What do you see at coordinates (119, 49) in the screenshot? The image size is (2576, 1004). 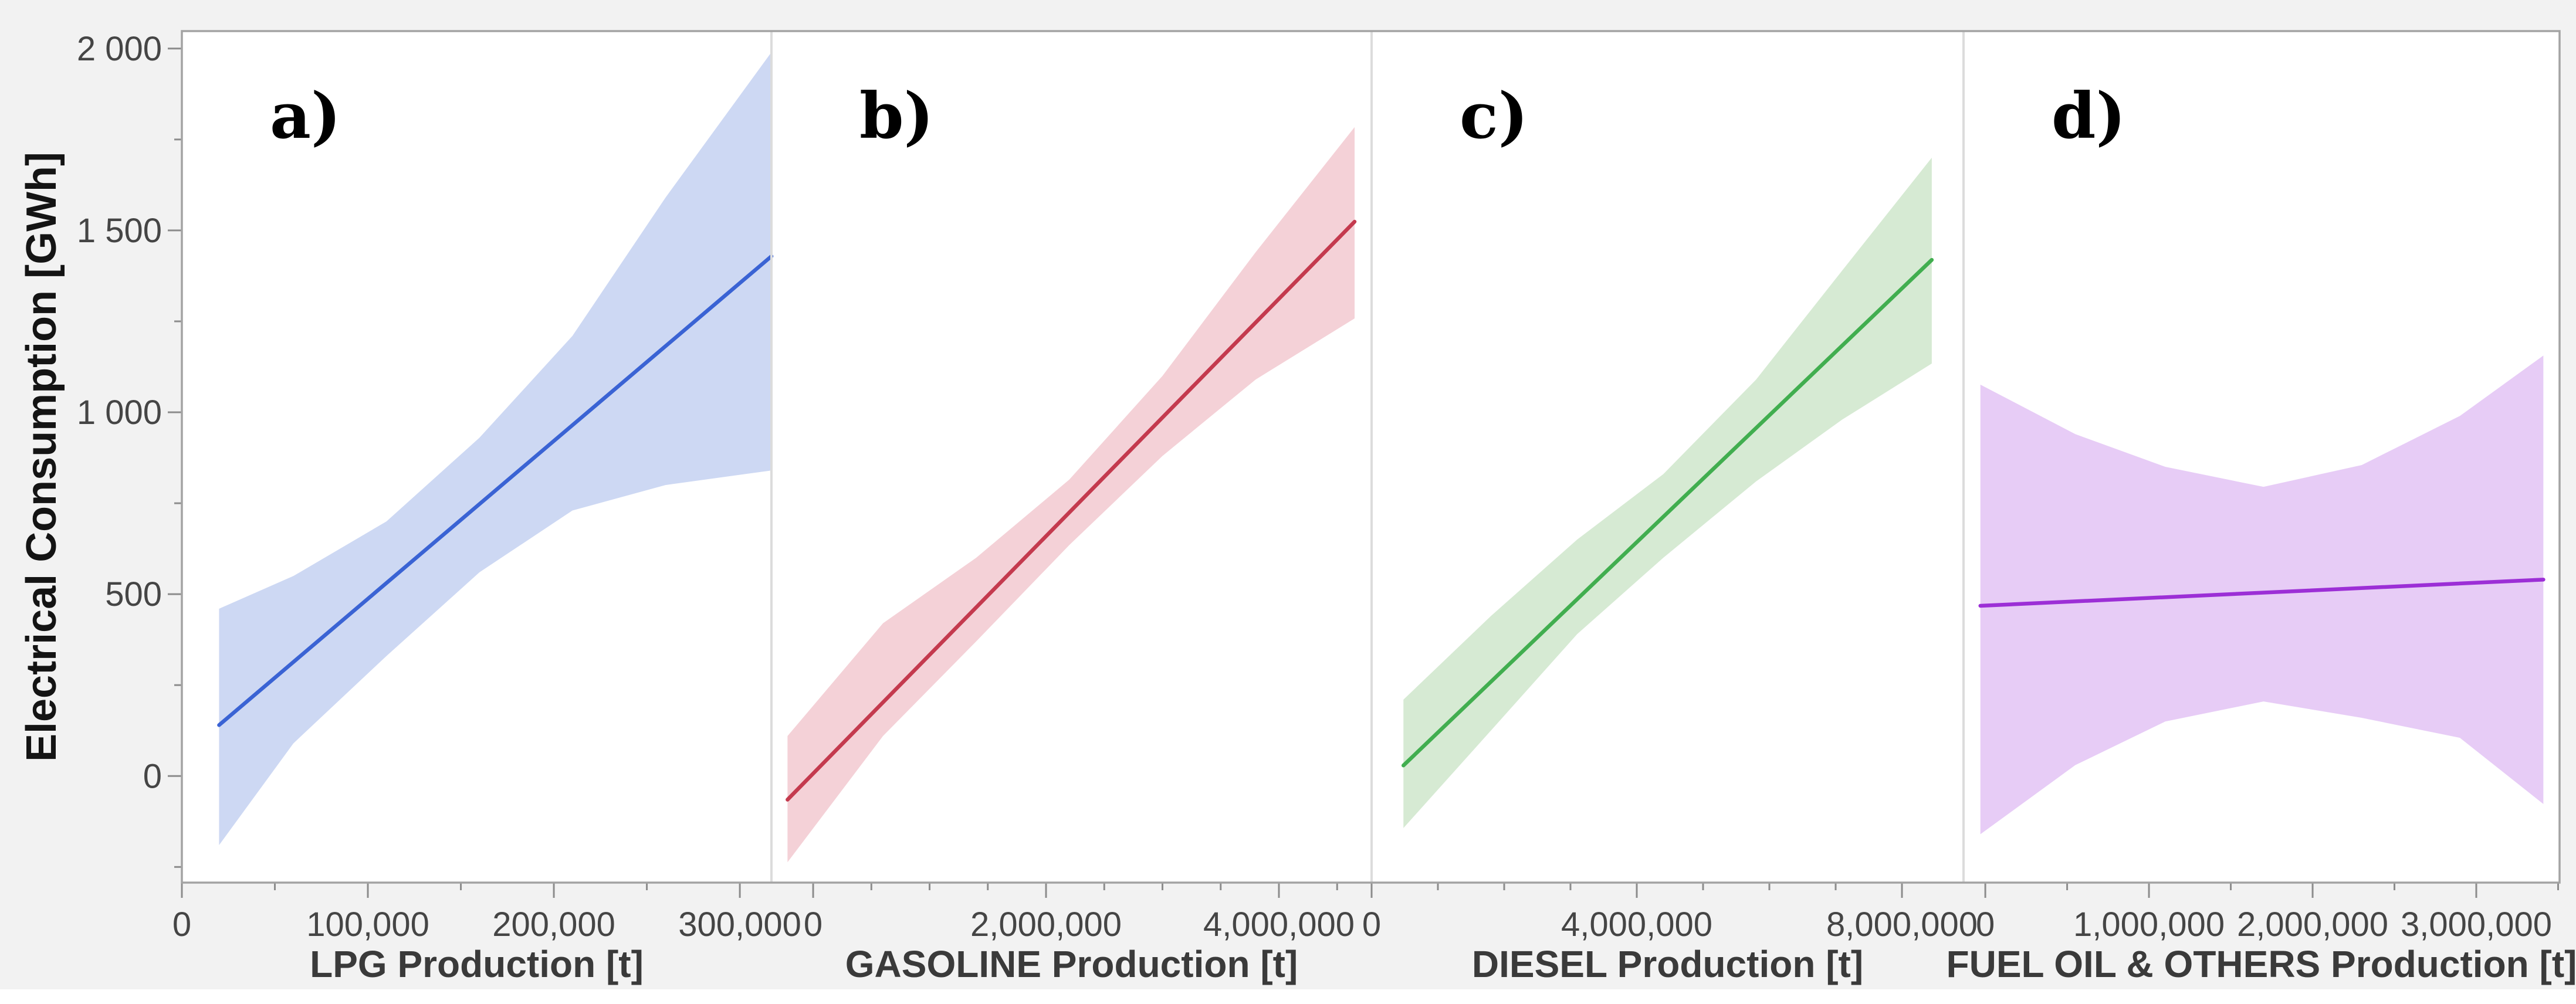 I see `y-tick-label: 2 000` at bounding box center [119, 49].